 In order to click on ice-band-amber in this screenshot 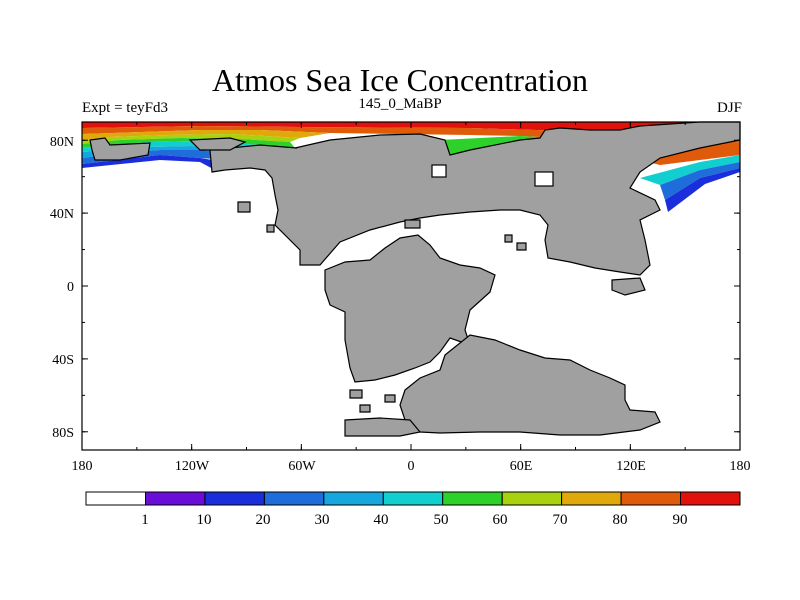, I will do `click(206, 135)`.